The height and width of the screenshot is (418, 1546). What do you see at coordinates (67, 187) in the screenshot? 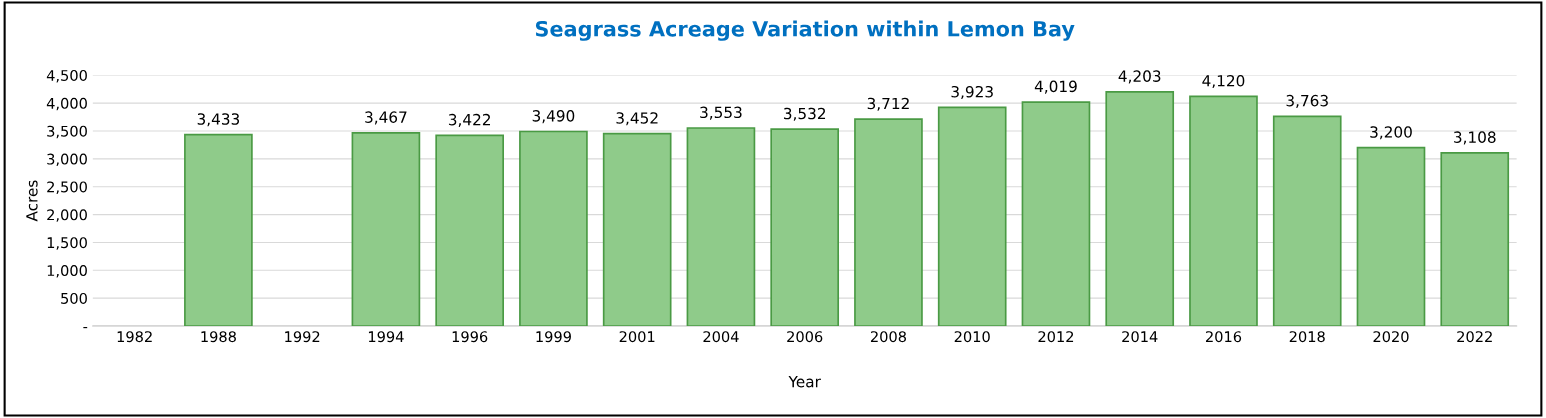
I see `y-tick-label: 2,500` at bounding box center [67, 187].